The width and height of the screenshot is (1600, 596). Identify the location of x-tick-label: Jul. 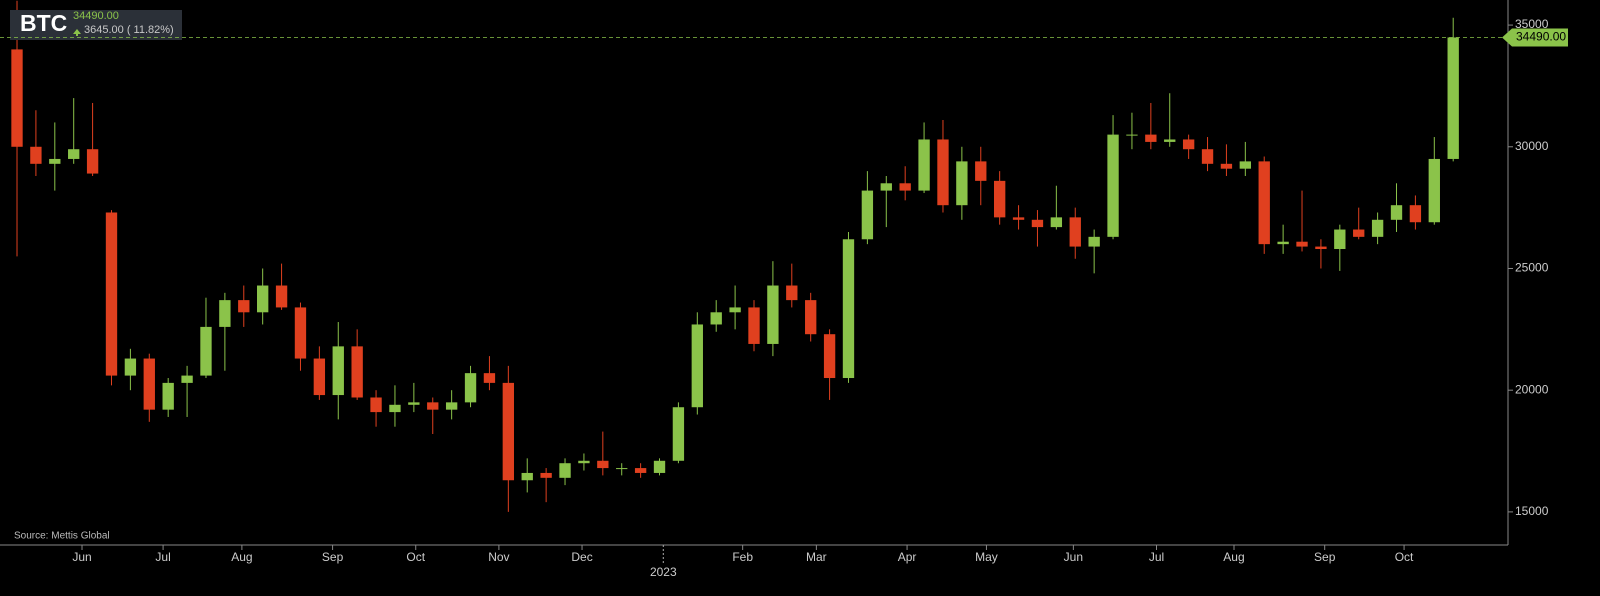
(162, 557).